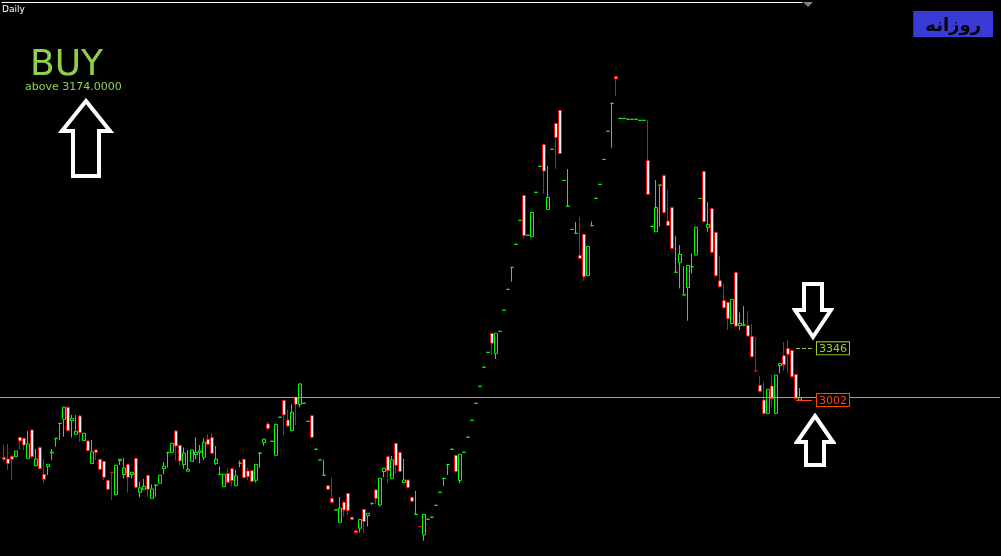 This screenshot has height=556, width=1001. Describe the element at coordinates (67, 62) in the screenshot. I see `annotation: BUY` at that location.